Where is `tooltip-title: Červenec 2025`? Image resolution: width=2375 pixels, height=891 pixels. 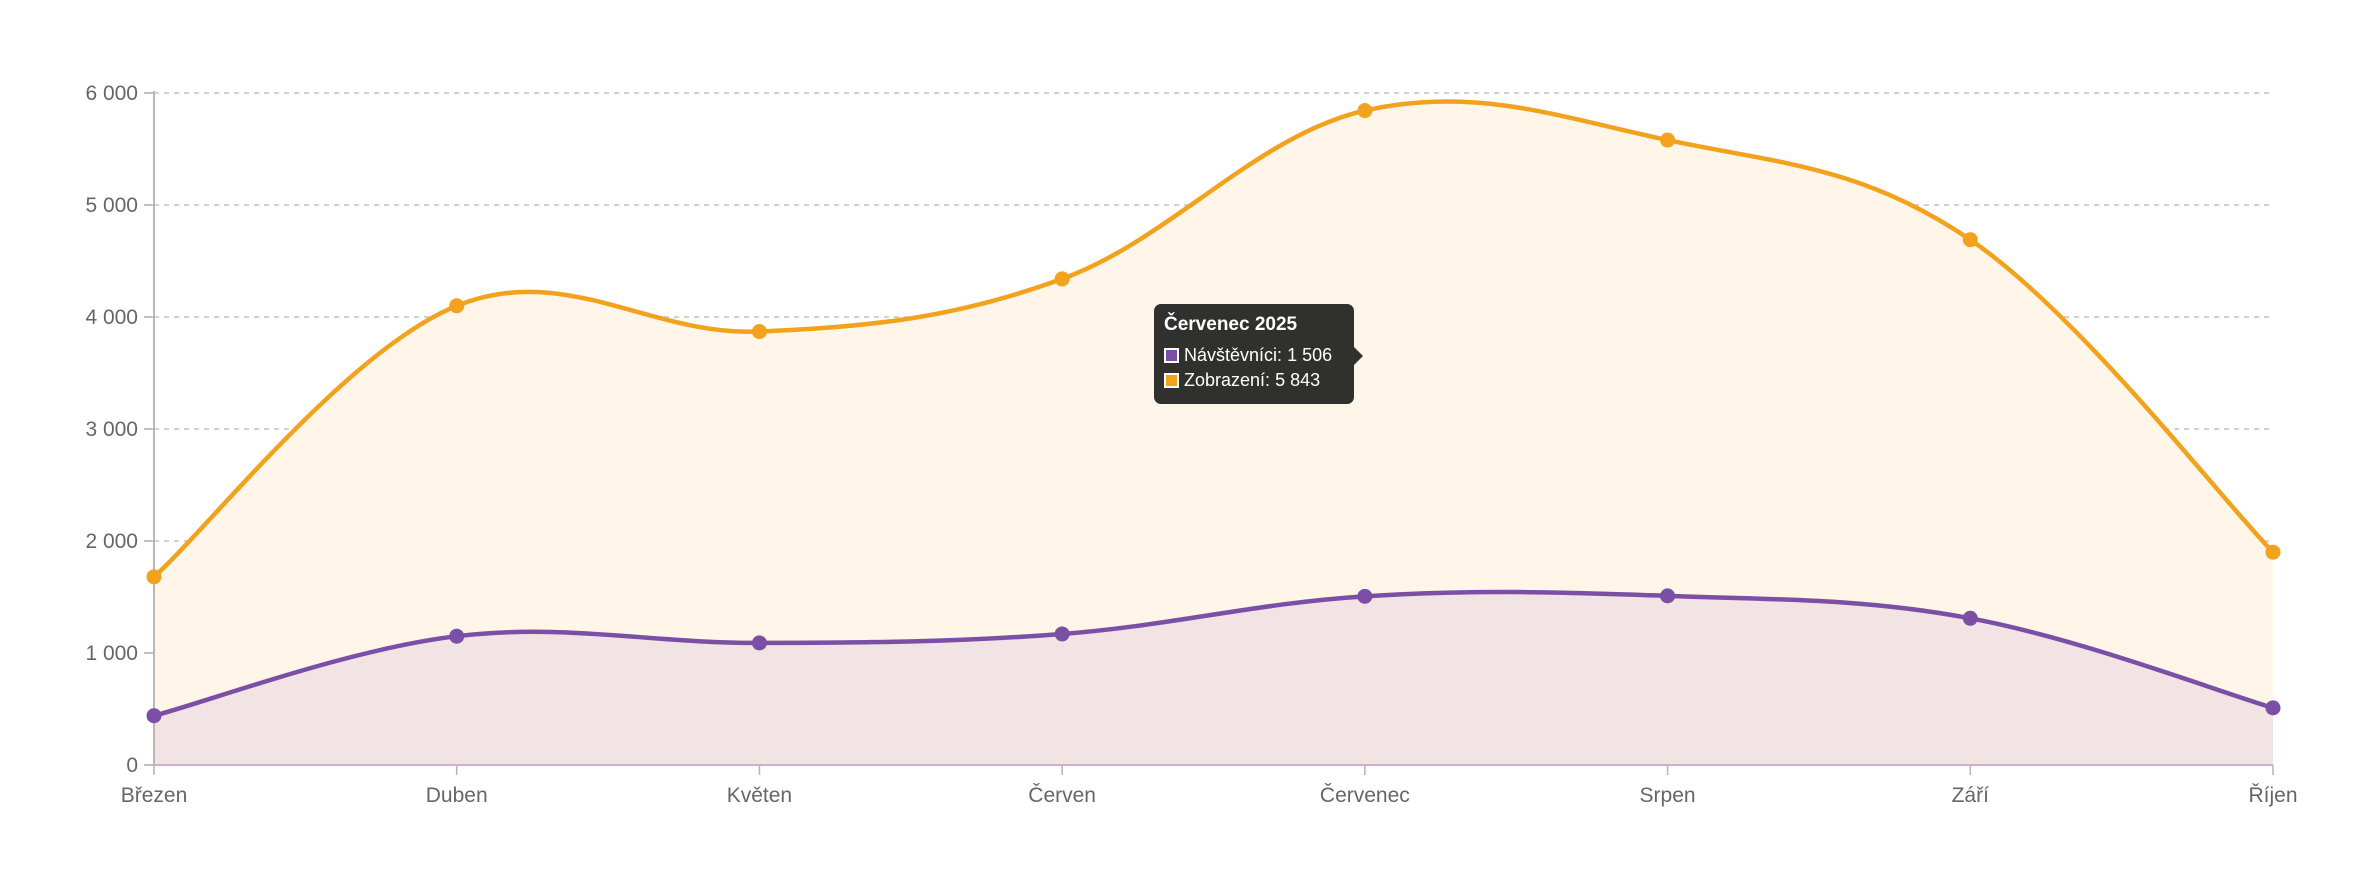 tooltip-title: Červenec 2025 is located at coordinates (1231, 324).